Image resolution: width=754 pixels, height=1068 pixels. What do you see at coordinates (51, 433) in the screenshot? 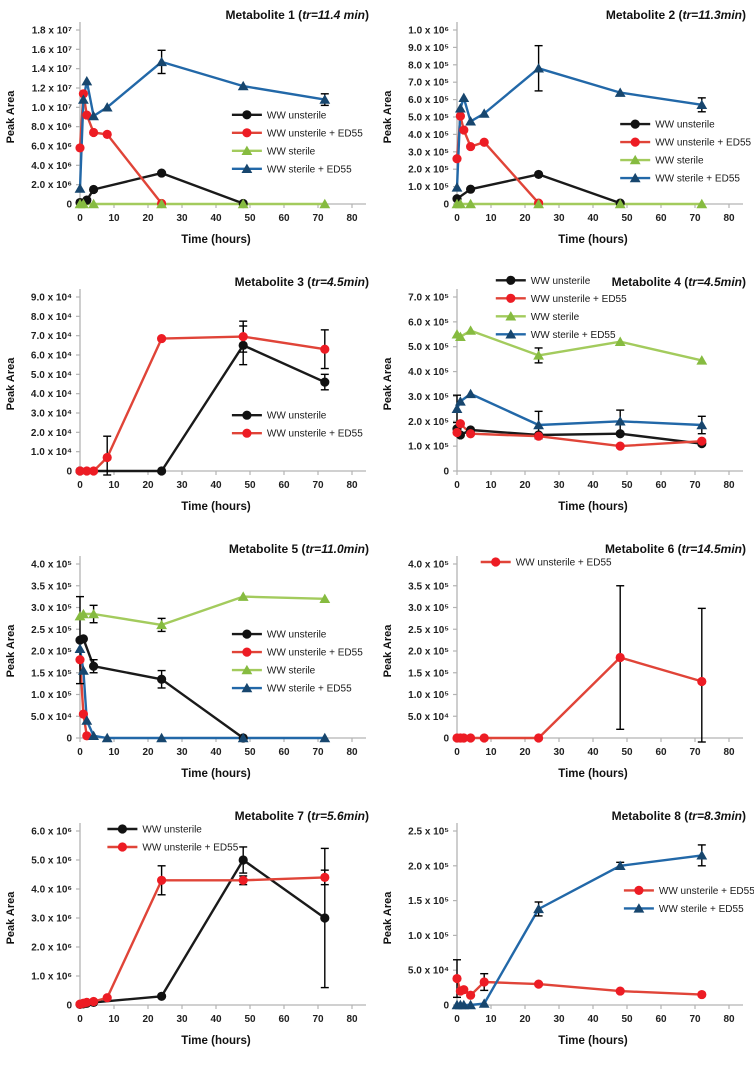
I see `y-tick-label: 2.0 x 10⁴` at bounding box center [51, 433].